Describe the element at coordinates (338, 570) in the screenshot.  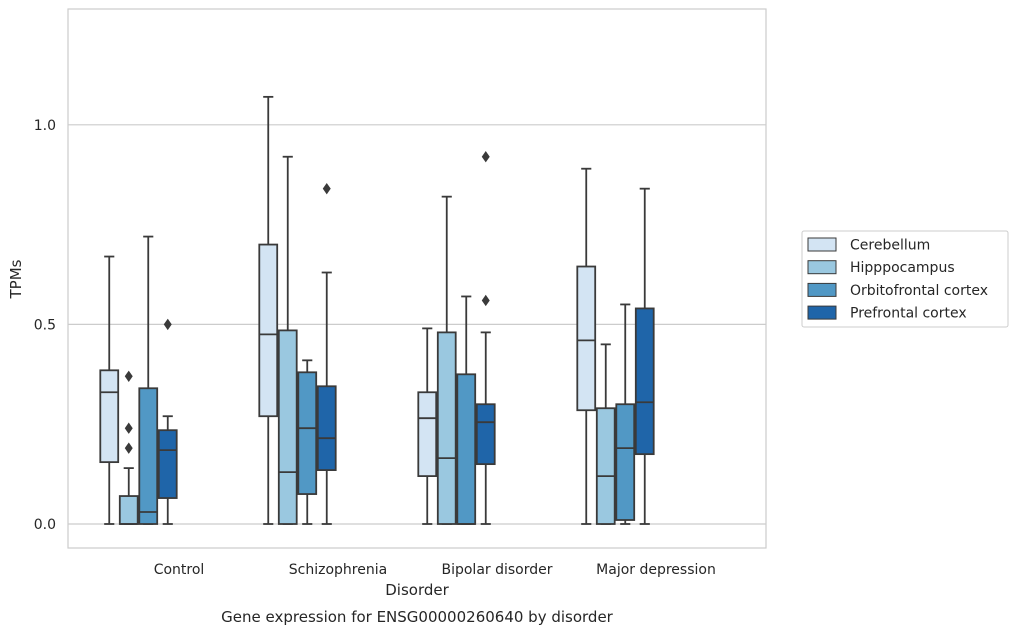
I see `x-tick-label: Schizophrenia` at that location.